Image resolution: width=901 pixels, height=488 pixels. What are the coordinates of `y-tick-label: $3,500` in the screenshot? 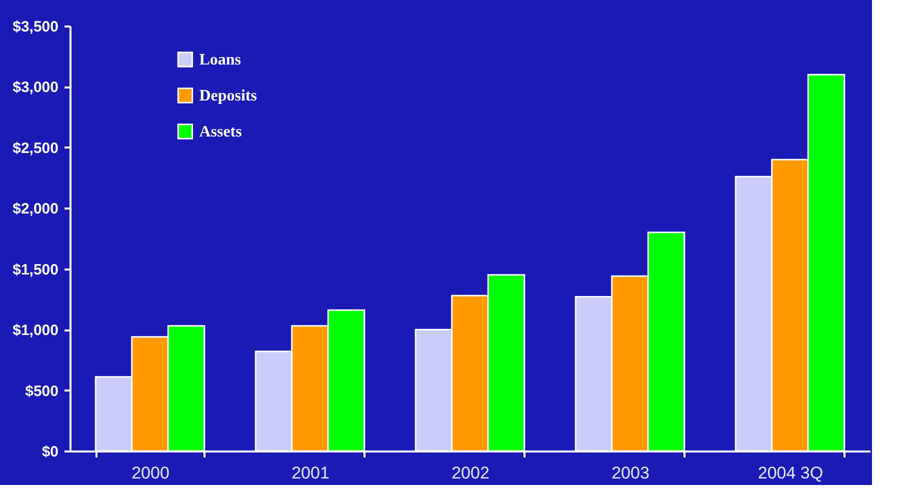 It's located at (35, 27).